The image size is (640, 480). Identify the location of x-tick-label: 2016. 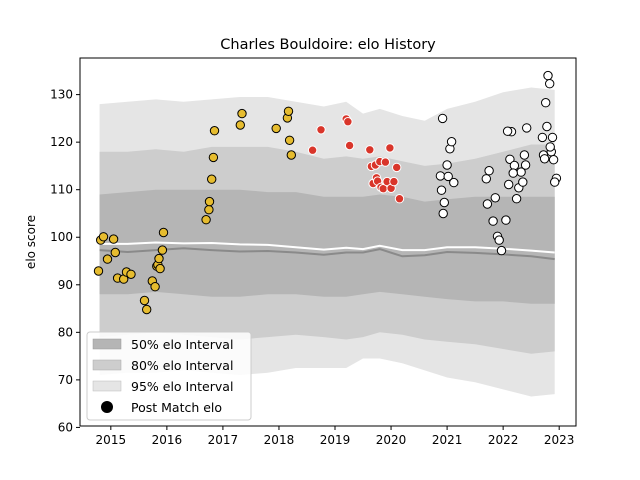
(167, 440).